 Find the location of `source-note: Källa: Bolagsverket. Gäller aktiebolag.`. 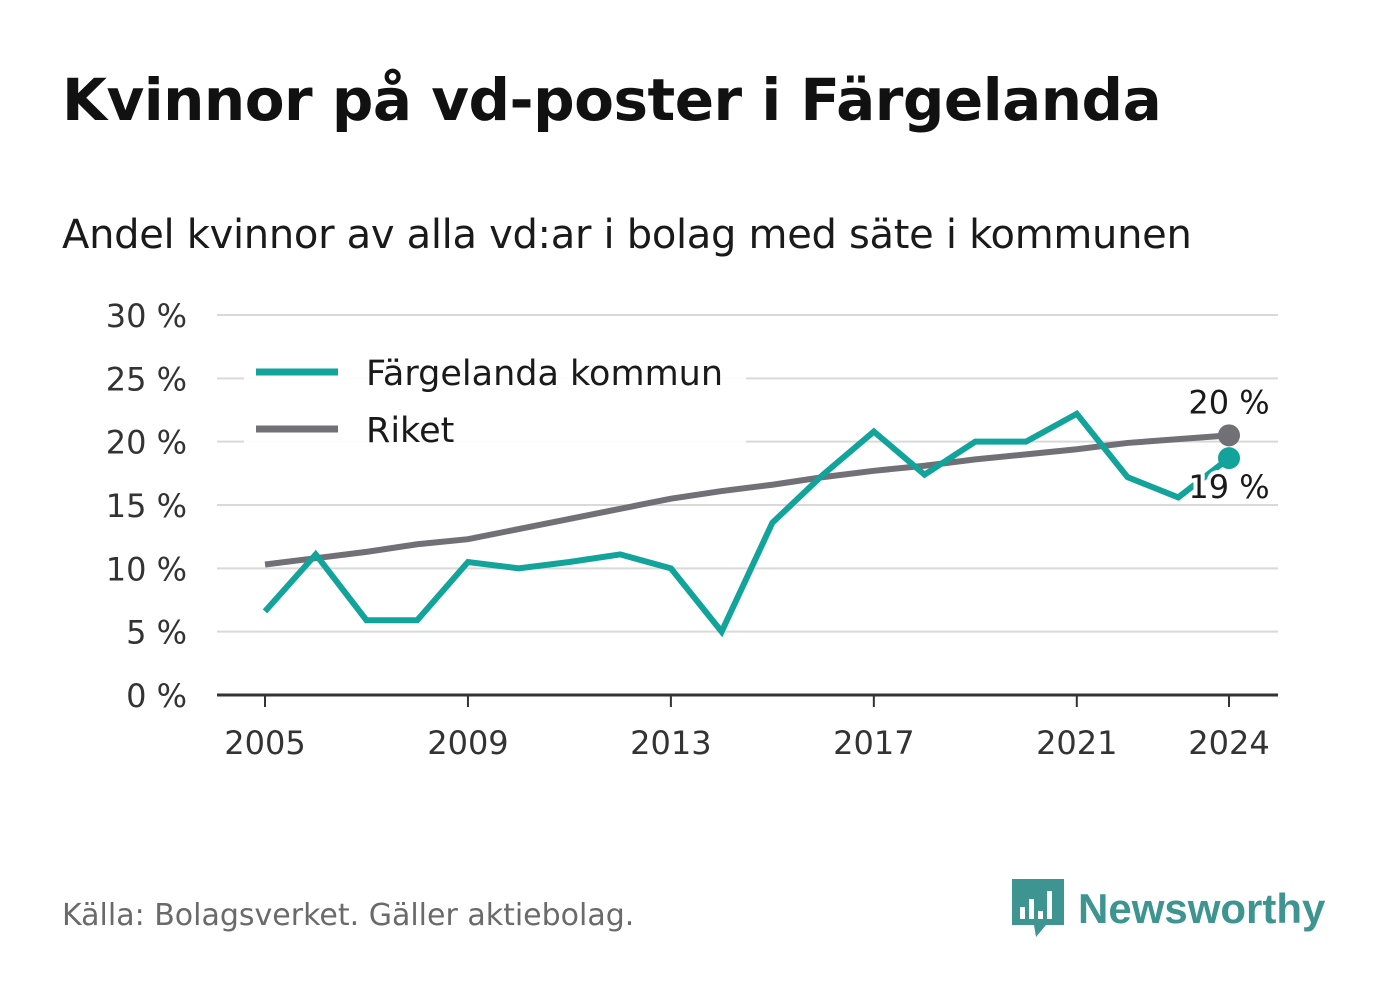

source-note: Källa: Bolagsverket. Gäller aktiebolag. is located at coordinates (348, 915).